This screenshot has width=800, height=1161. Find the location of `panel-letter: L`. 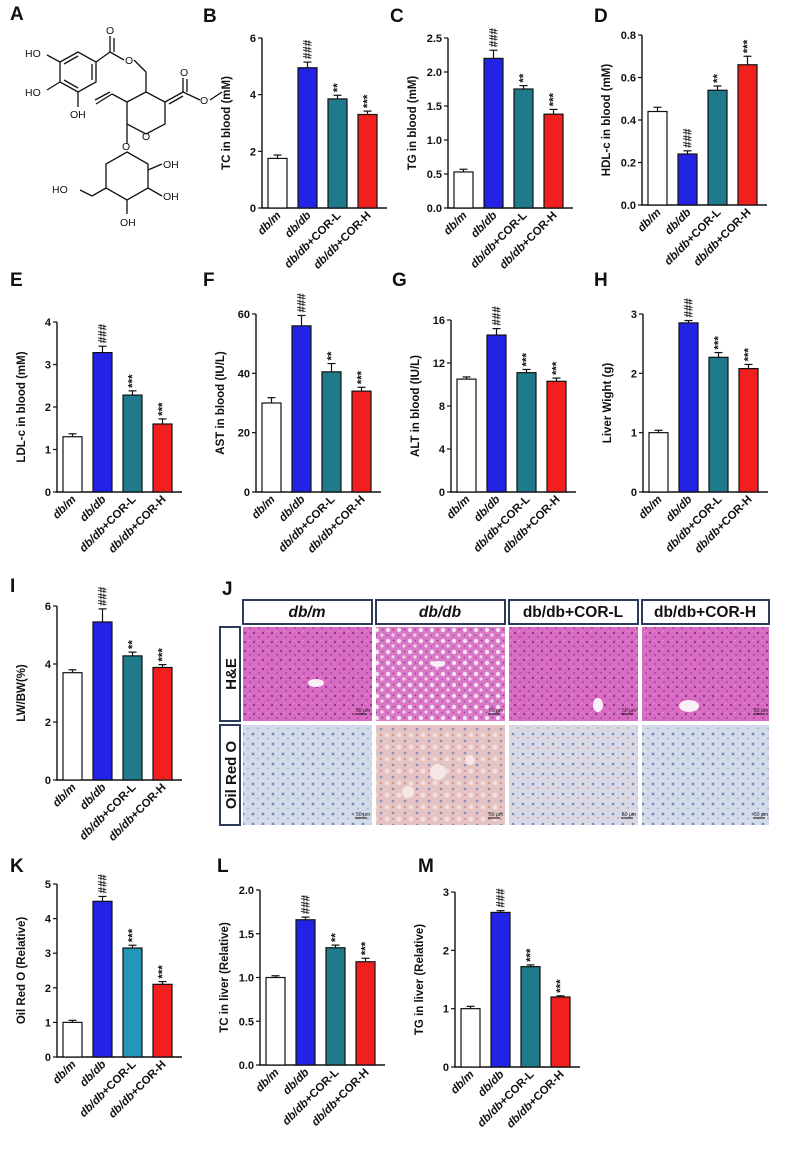

panel-letter: L is located at coordinates (223, 866).